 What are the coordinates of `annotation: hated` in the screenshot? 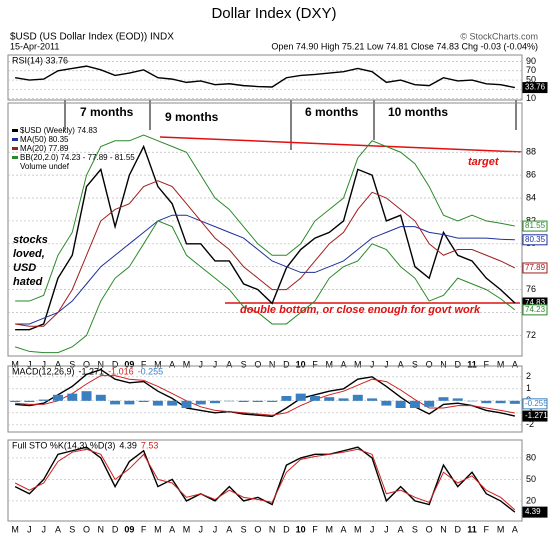 It's located at (28, 282).